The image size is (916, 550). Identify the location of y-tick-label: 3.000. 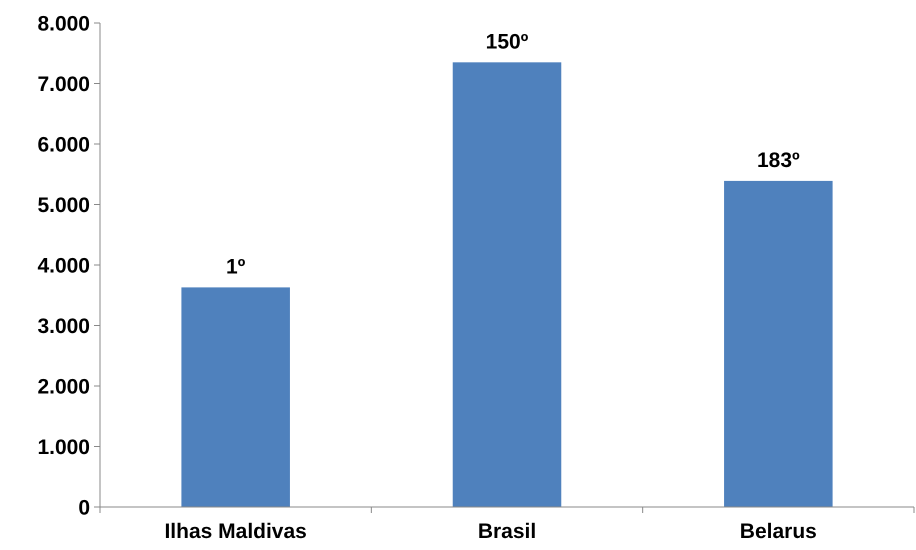
(63, 326).